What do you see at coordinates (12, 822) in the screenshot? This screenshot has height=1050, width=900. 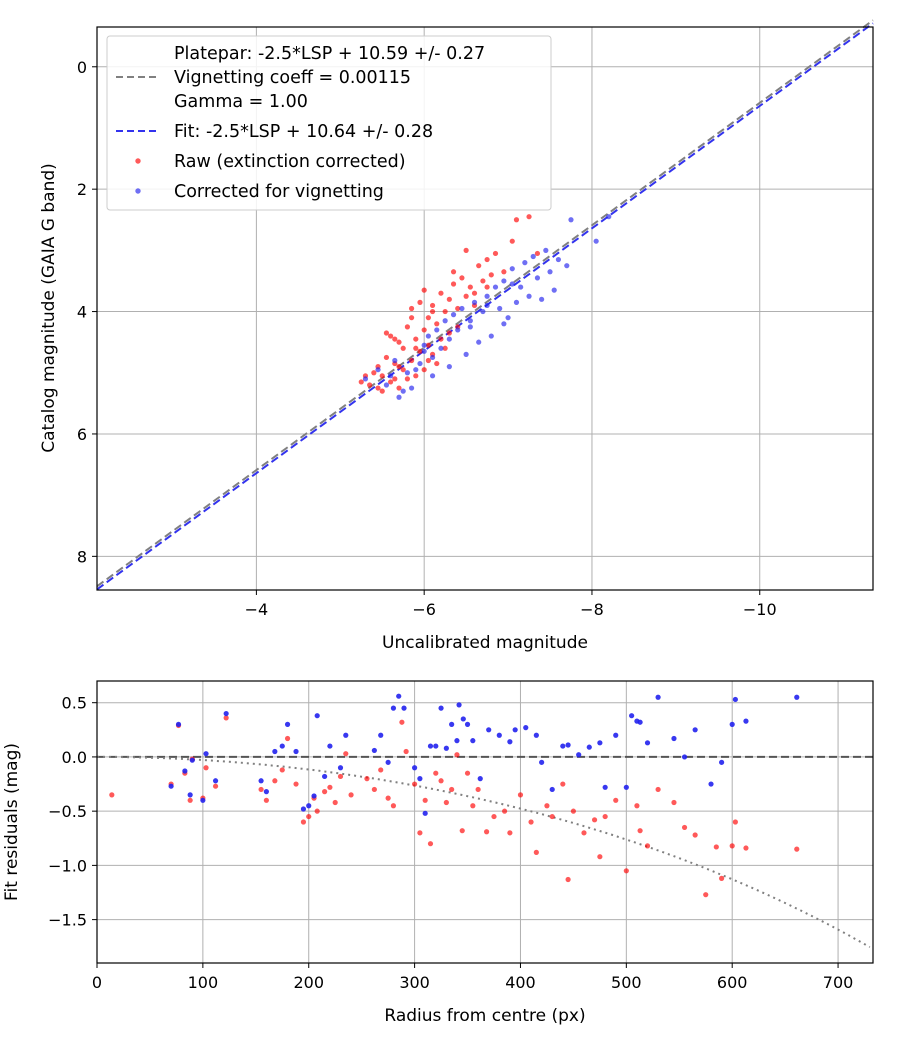 I see `bottom-y-axis-label: Fit residuals (mag)` at bounding box center [12, 822].